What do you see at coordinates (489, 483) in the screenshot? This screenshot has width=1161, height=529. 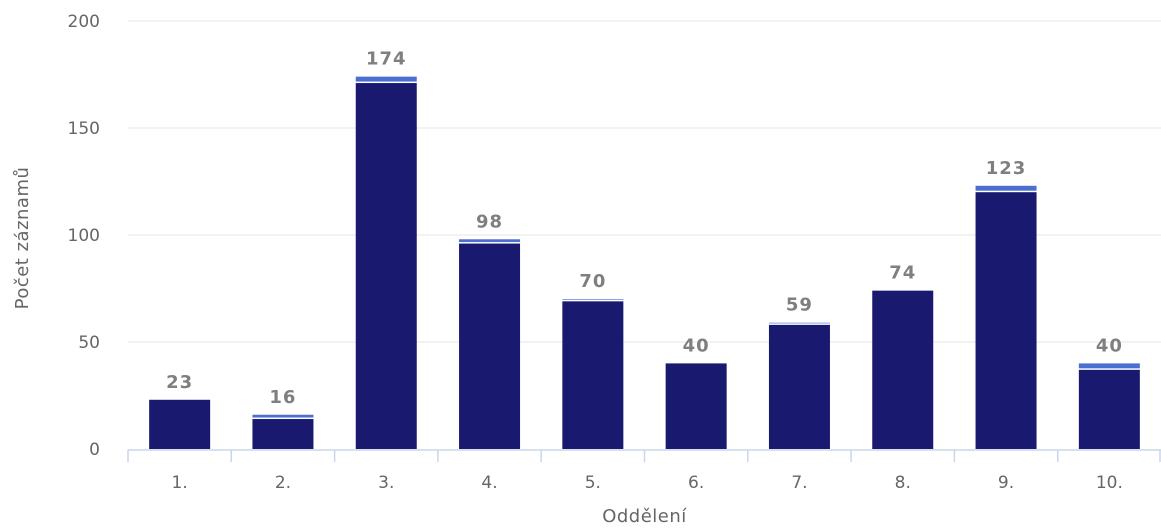 I see `x-tick-label: 4.` at bounding box center [489, 483].